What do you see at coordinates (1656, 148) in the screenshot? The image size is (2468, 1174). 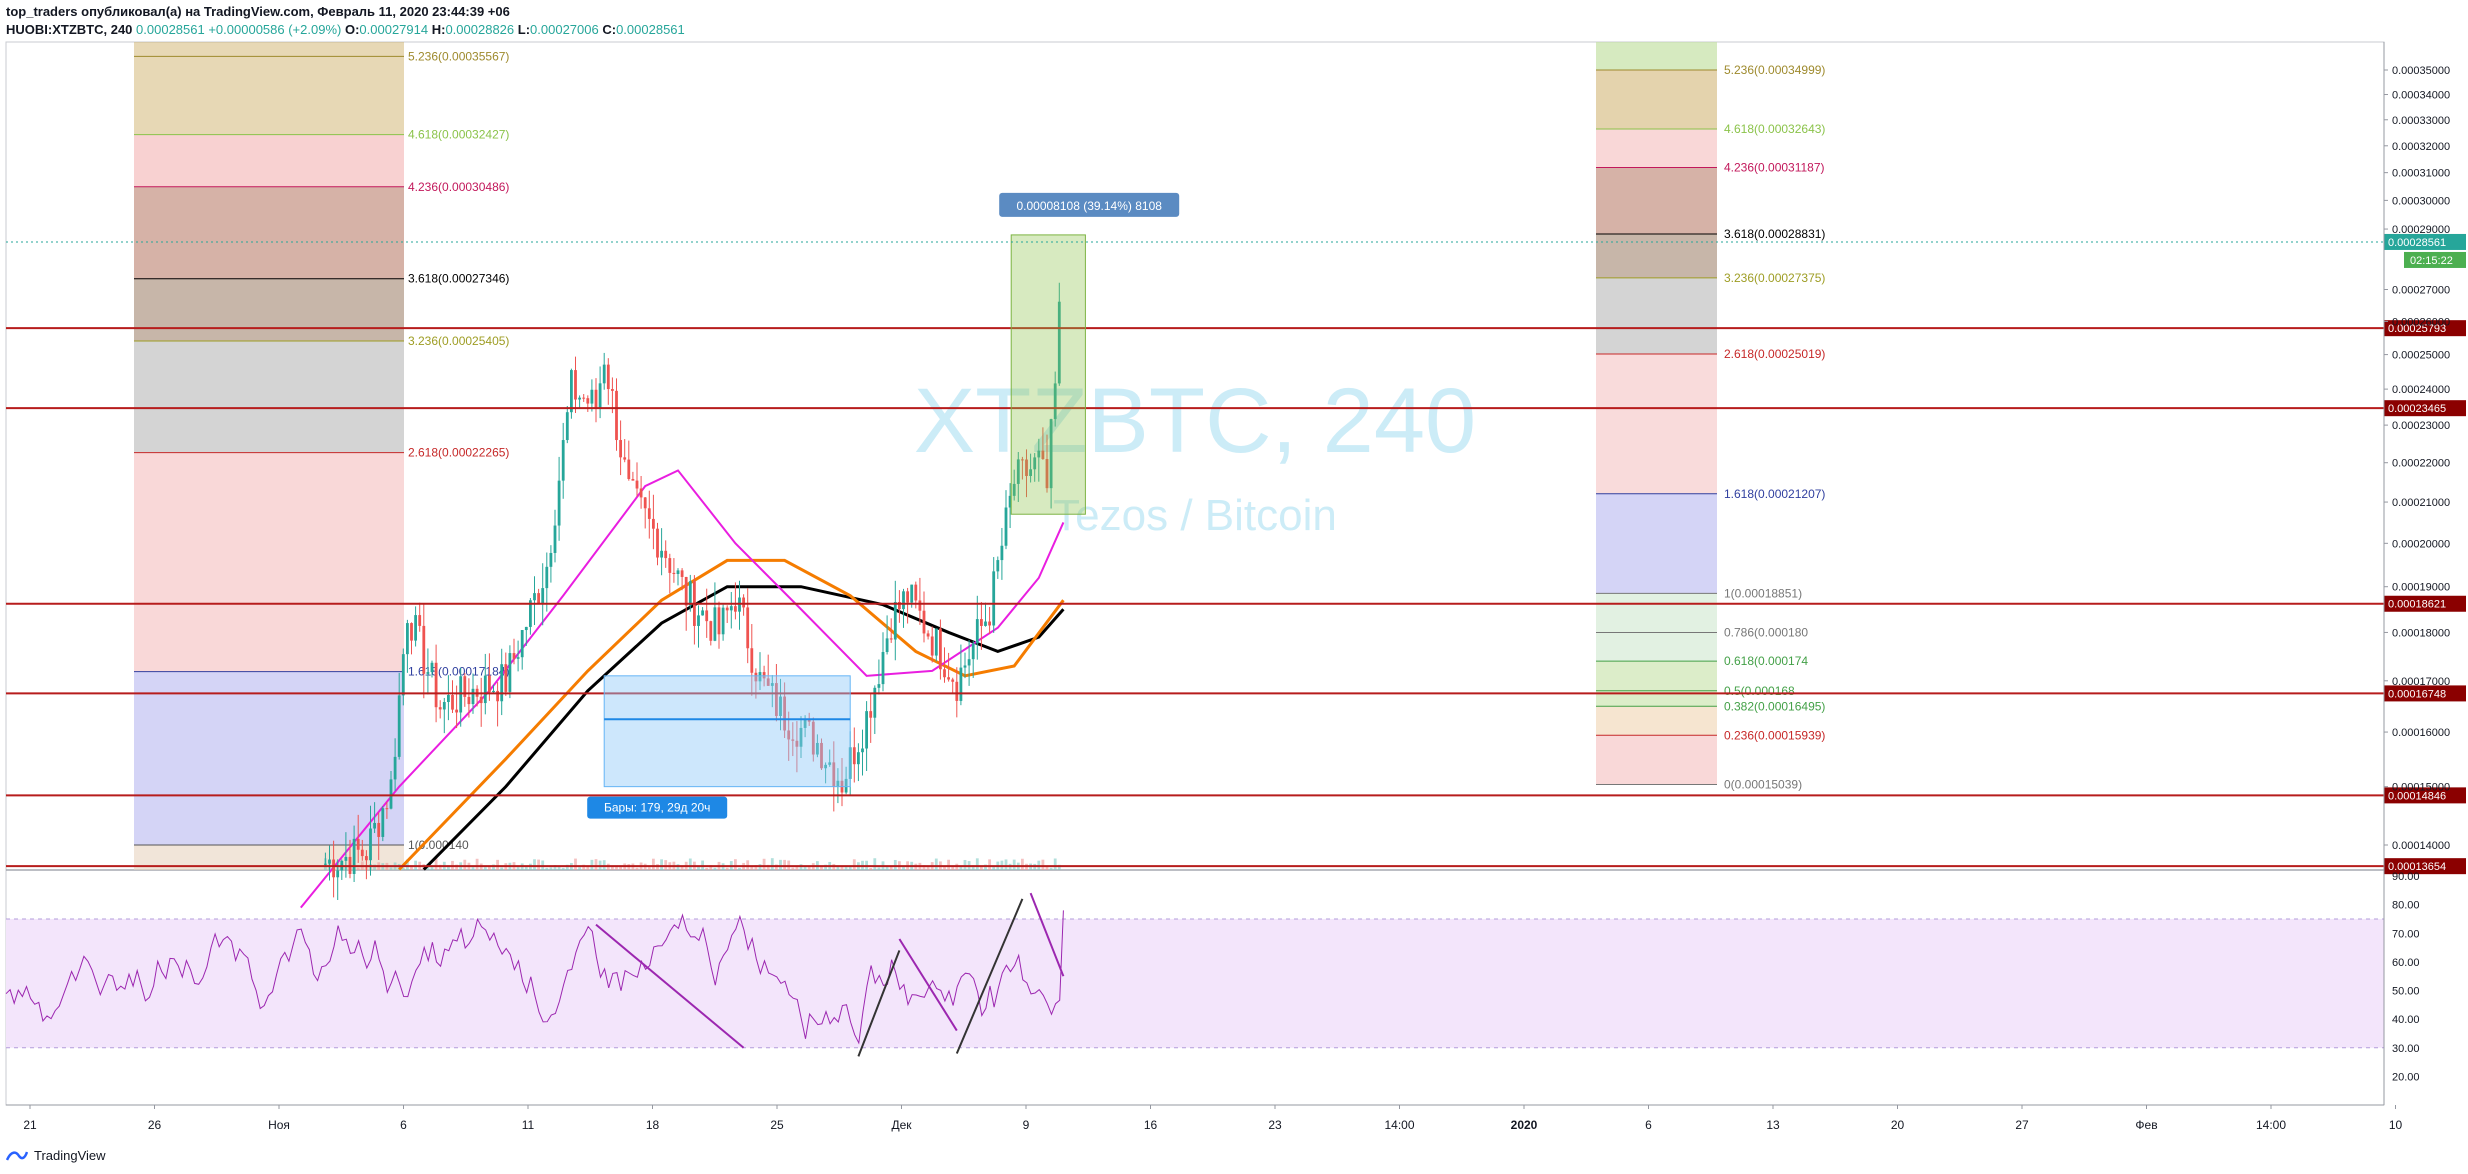 I see `fib-right-band` at bounding box center [1656, 148].